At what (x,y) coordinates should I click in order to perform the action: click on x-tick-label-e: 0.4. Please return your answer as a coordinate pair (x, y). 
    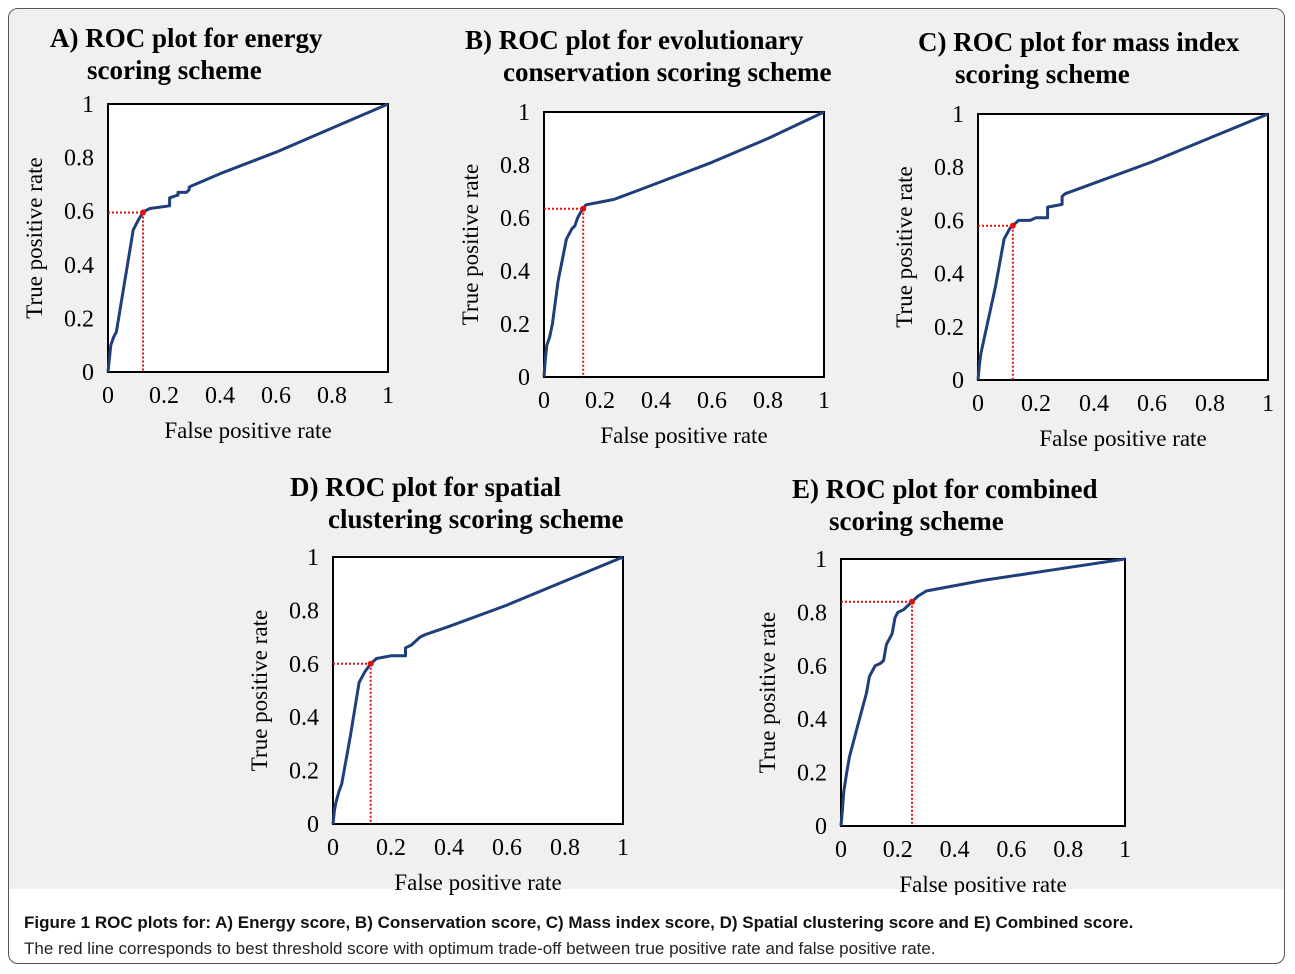
    Looking at the image, I should click on (955, 850).